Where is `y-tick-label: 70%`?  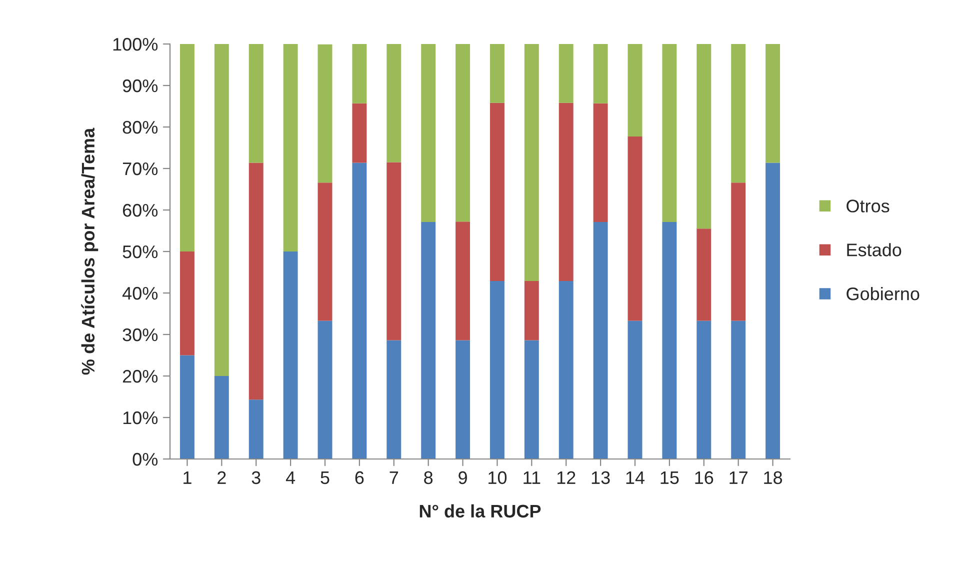 y-tick-label: 70% is located at coordinates (140, 169).